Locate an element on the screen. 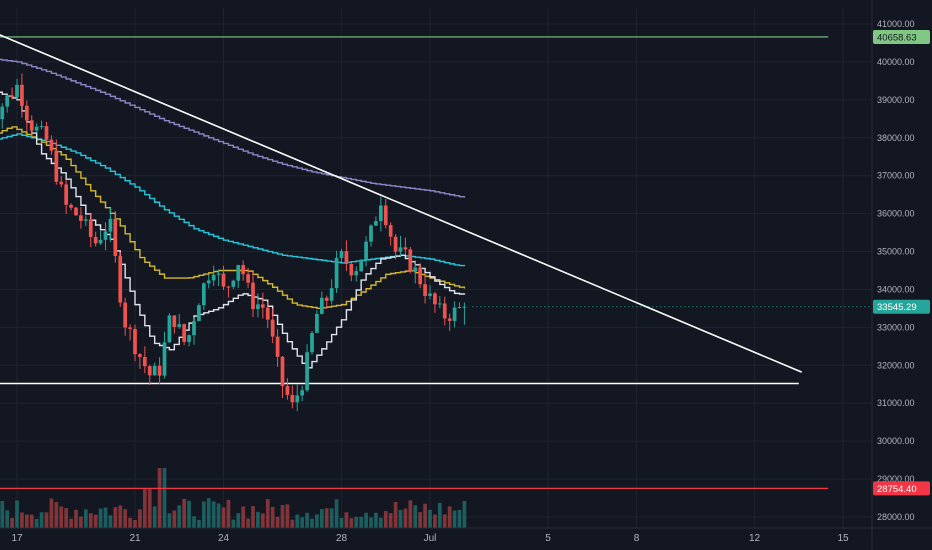 The height and width of the screenshot is (550, 932). time-tick-label: 5 is located at coordinates (548, 538).